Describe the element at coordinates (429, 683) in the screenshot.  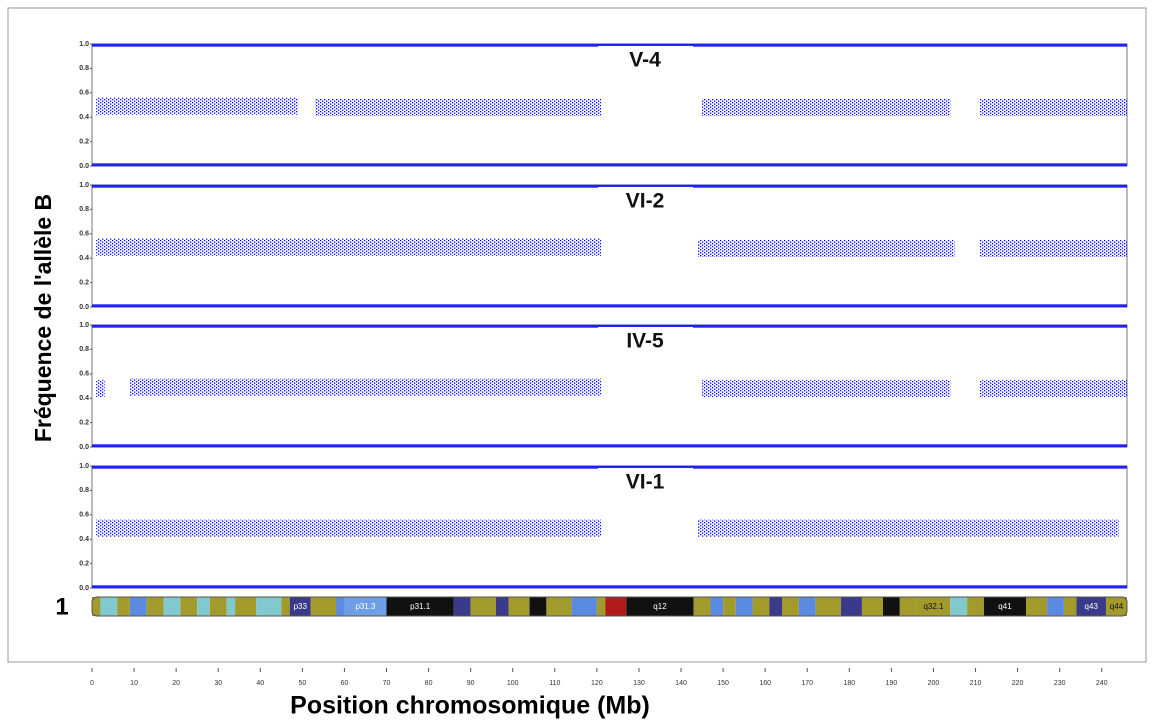
I see `x-tick-label: 80` at that location.